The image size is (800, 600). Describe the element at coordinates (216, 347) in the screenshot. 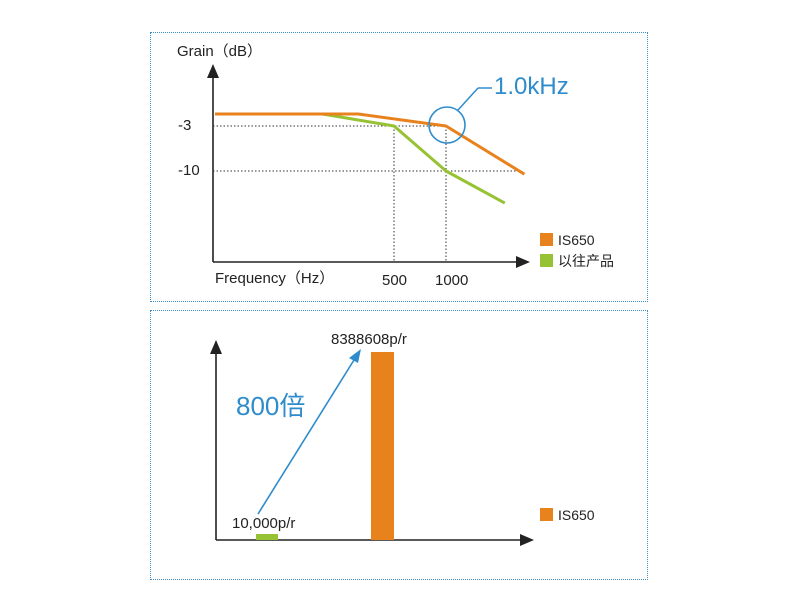

I see `bottom-y-axis-arrow` at that location.